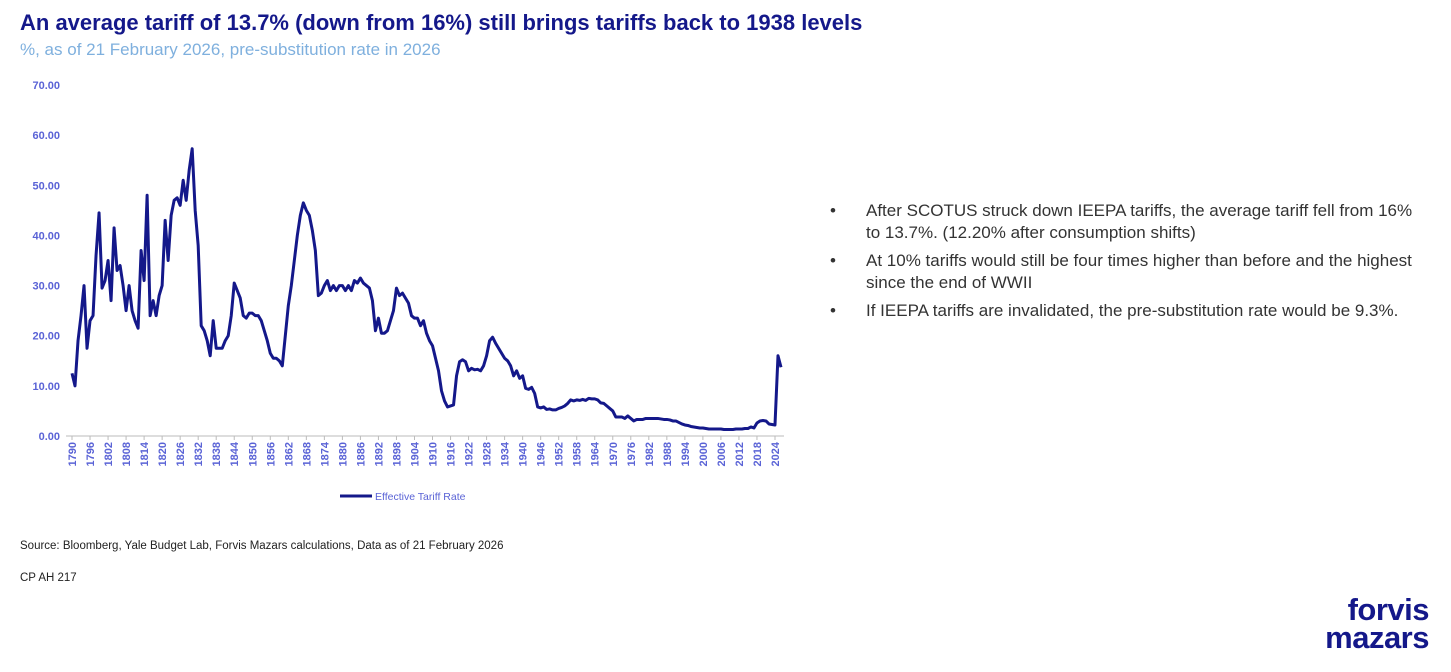  Describe the element at coordinates (632, 454) in the screenshot. I see `x-tick-label: 1976` at that location.